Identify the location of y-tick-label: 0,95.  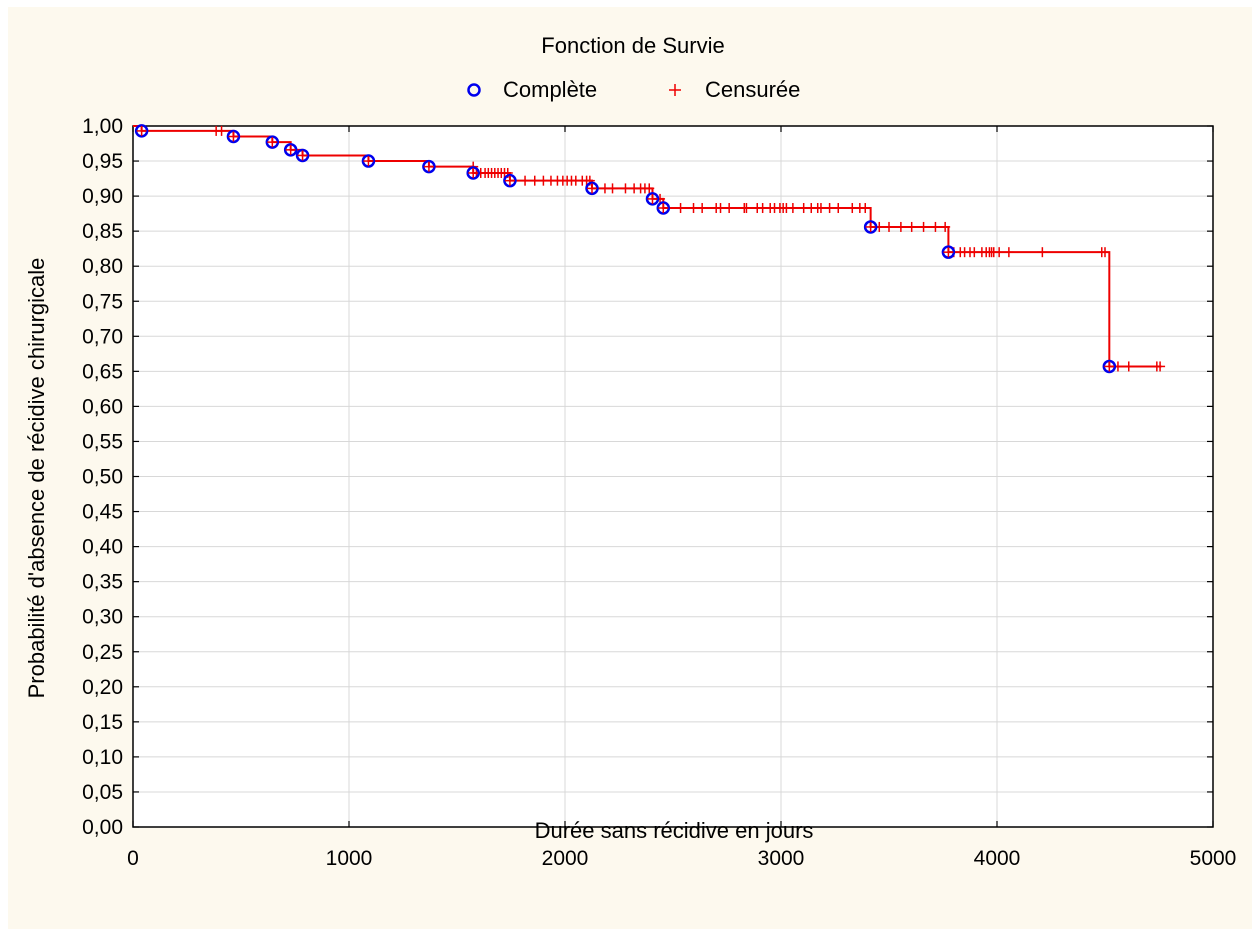
(102, 161).